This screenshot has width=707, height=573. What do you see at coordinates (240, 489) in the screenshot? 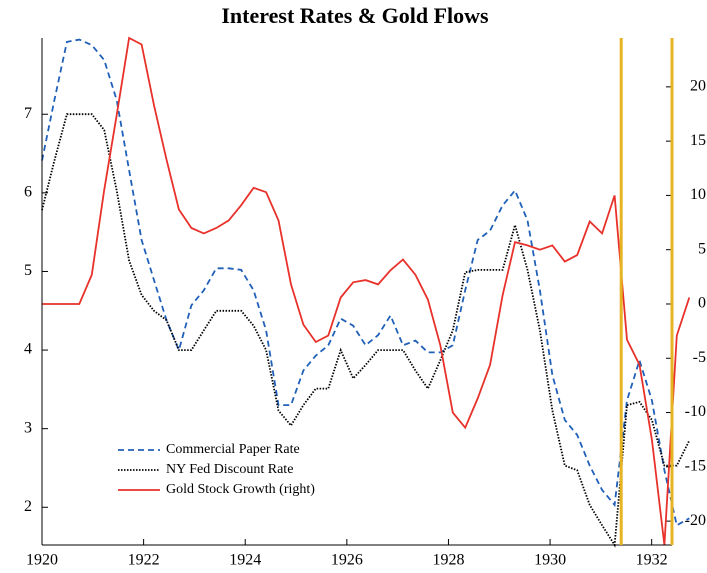
I see `legend-label: Gold Stock Growth (right)` at bounding box center [240, 489].